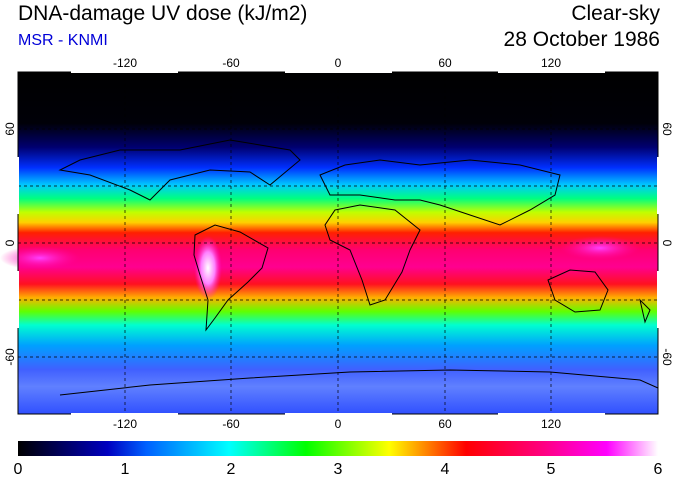 This screenshot has height=480, width=678. Describe the element at coordinates (163, 13) in the screenshot. I see `map-title: DNA-damage UV dose (kJ/m2)` at that location.